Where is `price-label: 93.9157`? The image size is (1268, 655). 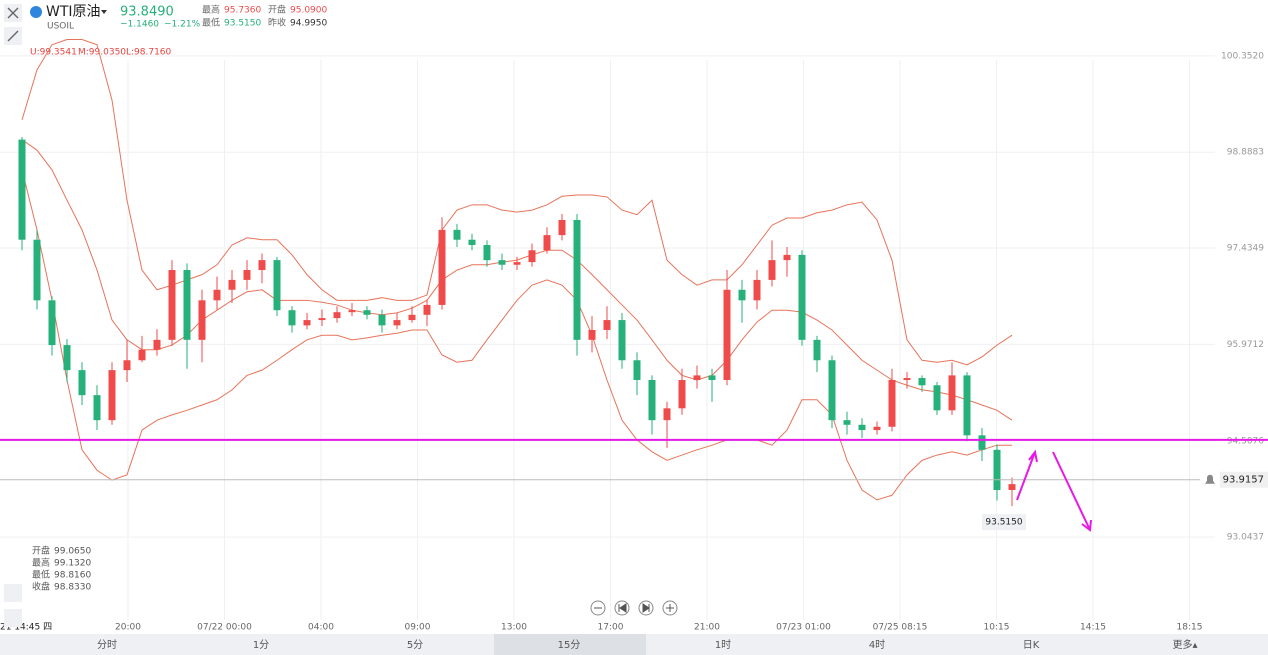
price-label: 93.9157 is located at coordinates (1243, 480).